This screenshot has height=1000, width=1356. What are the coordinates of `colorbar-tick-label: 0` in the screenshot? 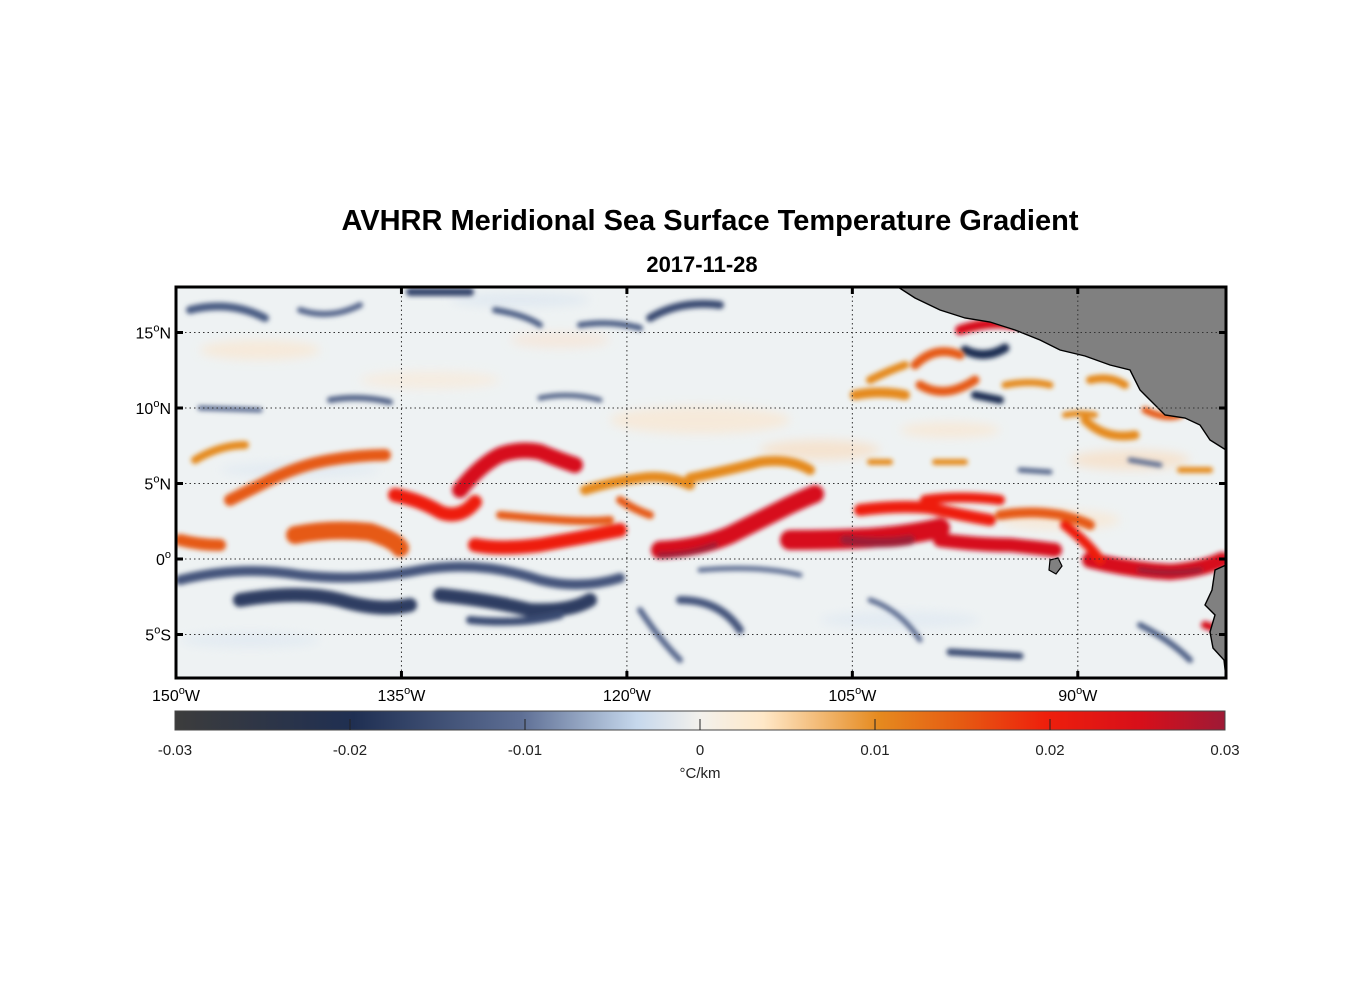 It's located at (700, 750).